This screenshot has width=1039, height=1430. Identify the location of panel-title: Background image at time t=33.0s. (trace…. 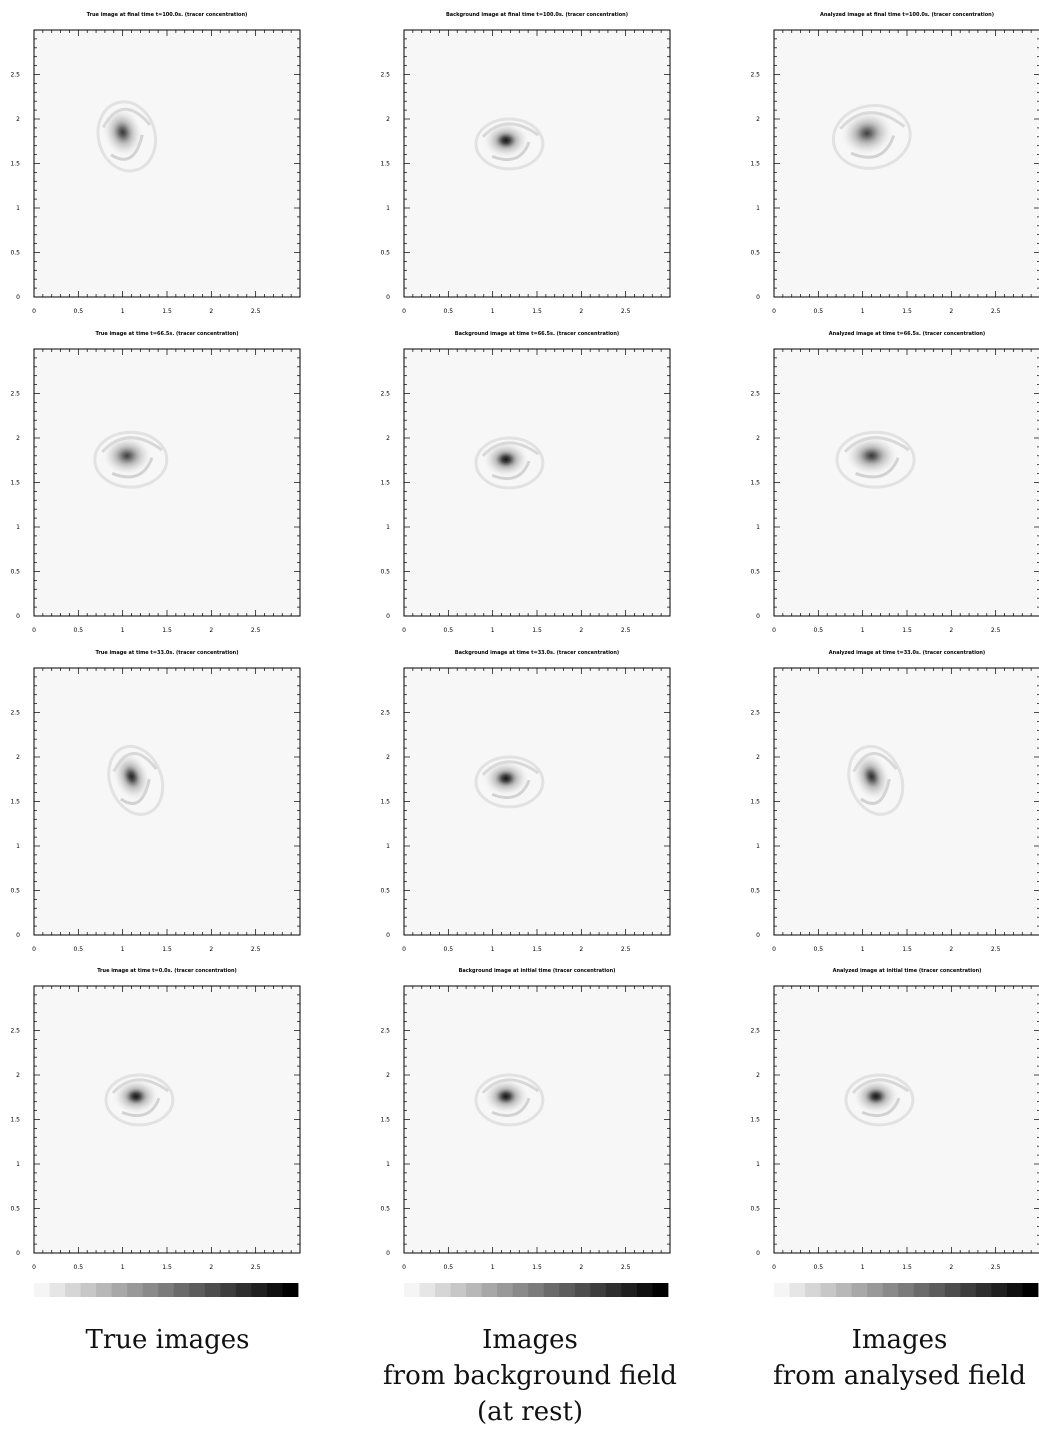
(537, 653).